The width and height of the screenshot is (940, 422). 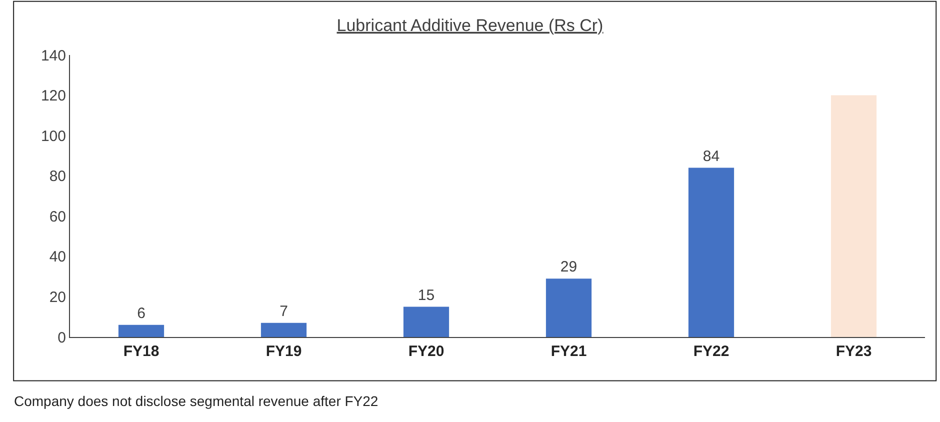 What do you see at coordinates (53, 96) in the screenshot?
I see `y-tick-label: 120` at bounding box center [53, 96].